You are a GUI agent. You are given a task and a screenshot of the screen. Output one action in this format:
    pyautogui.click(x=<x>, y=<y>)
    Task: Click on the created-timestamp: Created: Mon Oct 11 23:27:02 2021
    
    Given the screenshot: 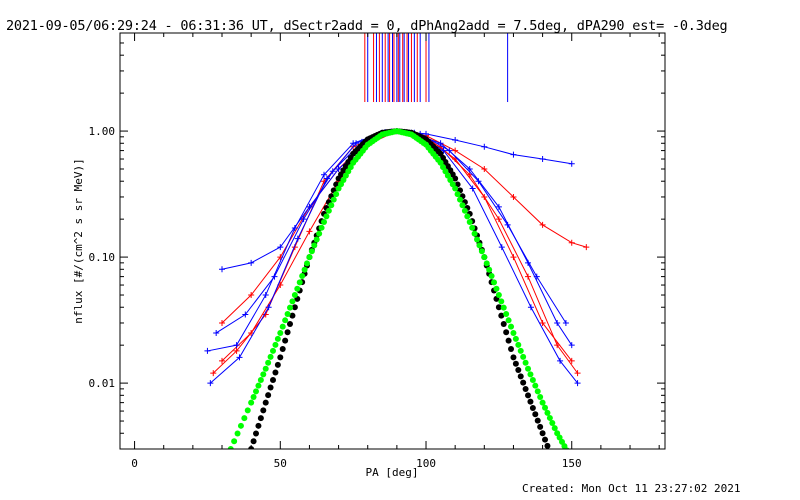 What is the action you would take?
    pyautogui.click(x=631, y=488)
    